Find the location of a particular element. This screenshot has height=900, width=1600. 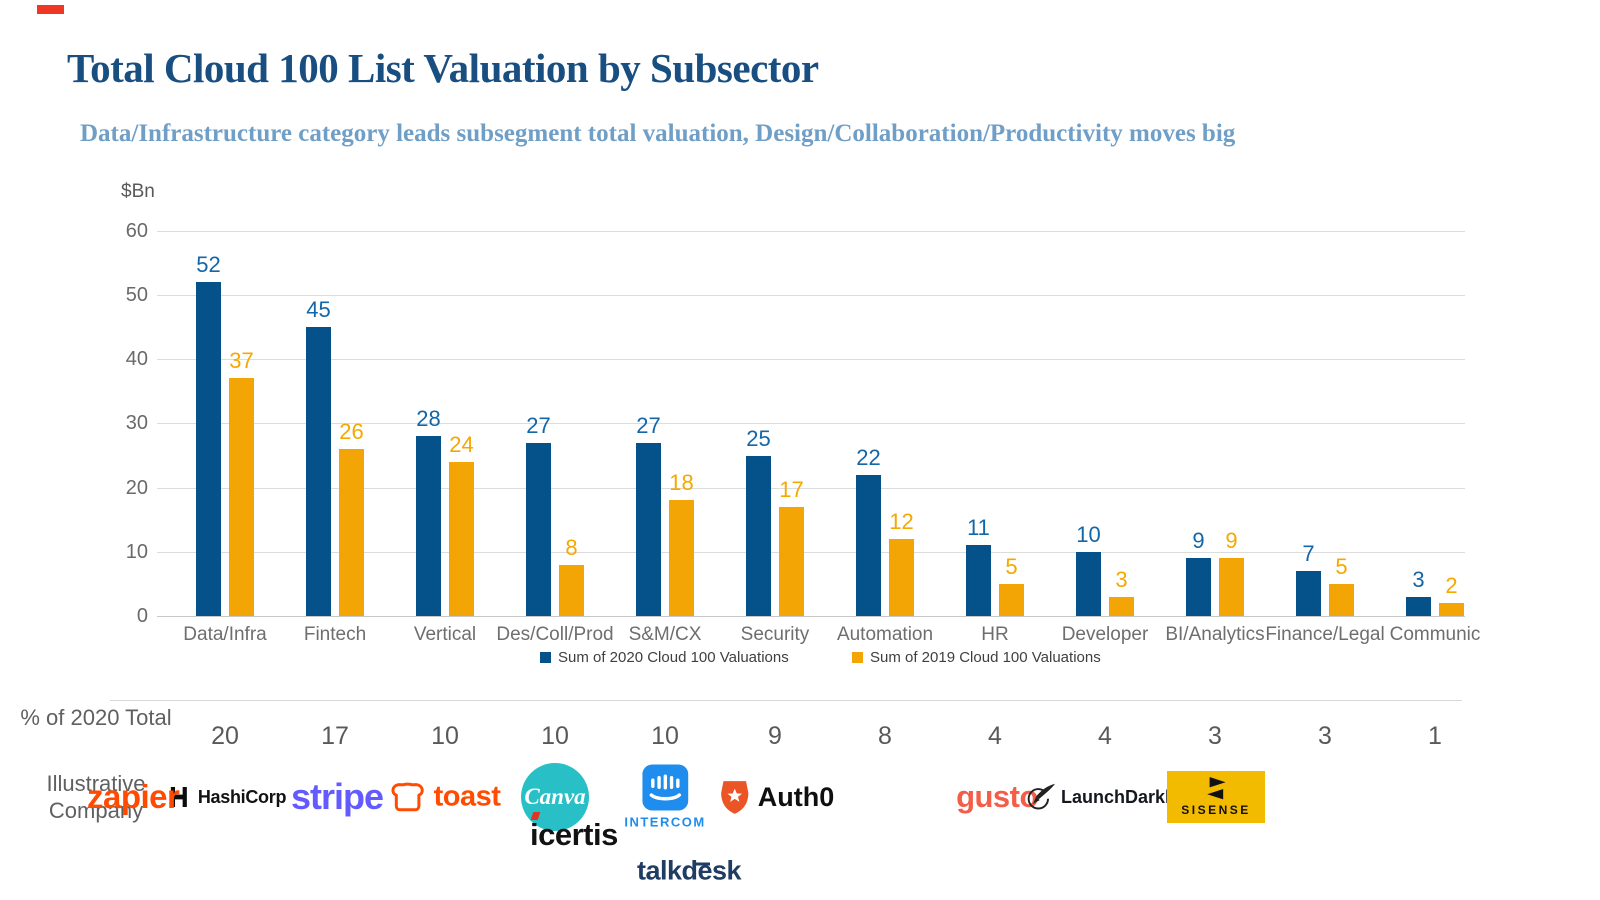

logo-gusto: gusto is located at coordinates (997, 797).